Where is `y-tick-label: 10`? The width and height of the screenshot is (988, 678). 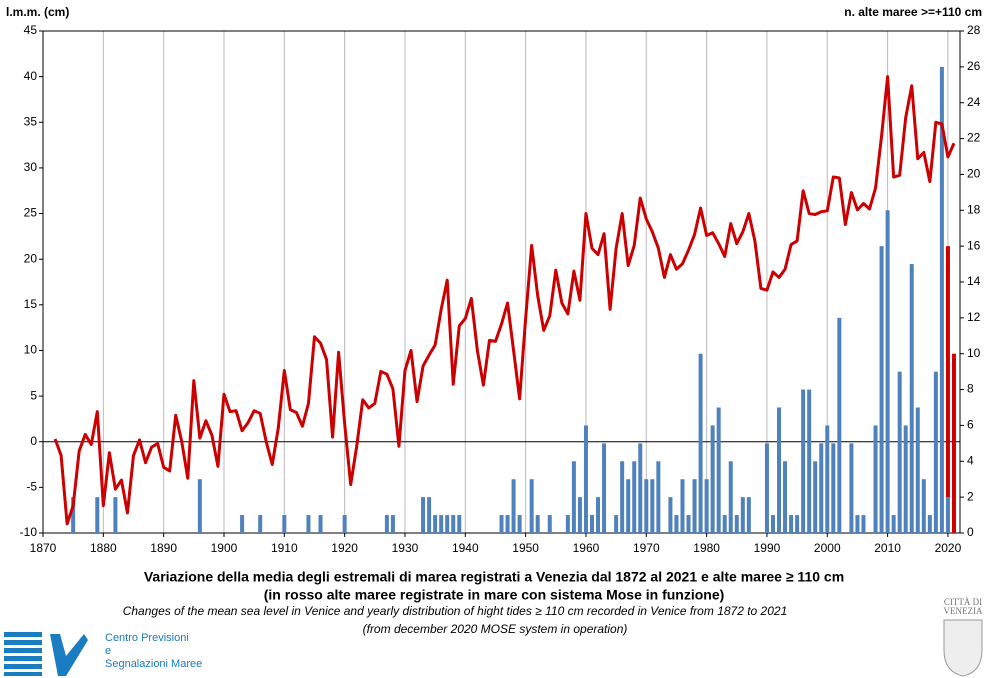
y-tick-label: 10 is located at coordinates (31, 350).